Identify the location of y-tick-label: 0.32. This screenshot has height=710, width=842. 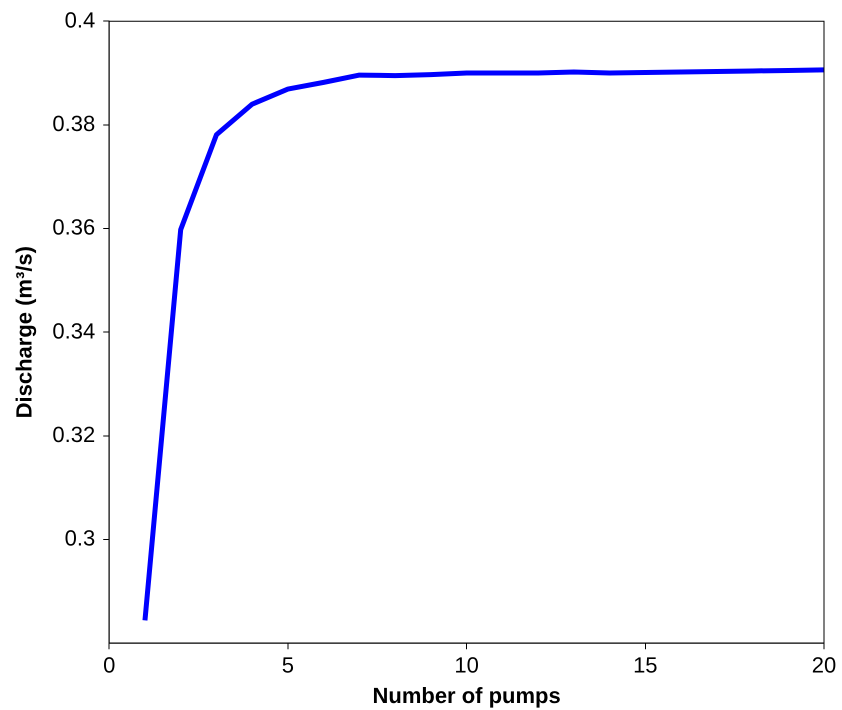
(74, 434).